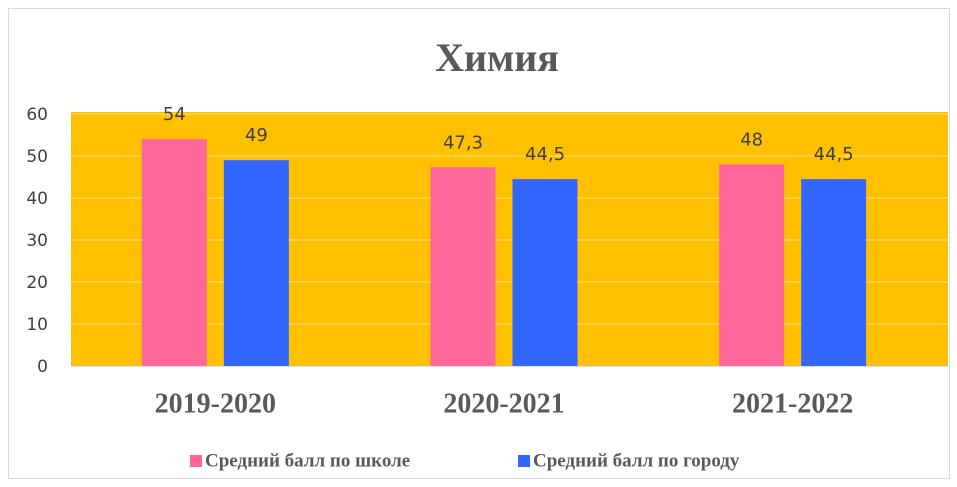 The height and width of the screenshot is (487, 957). I want to click on legend-label: Средний балл по школе, so click(307, 460).